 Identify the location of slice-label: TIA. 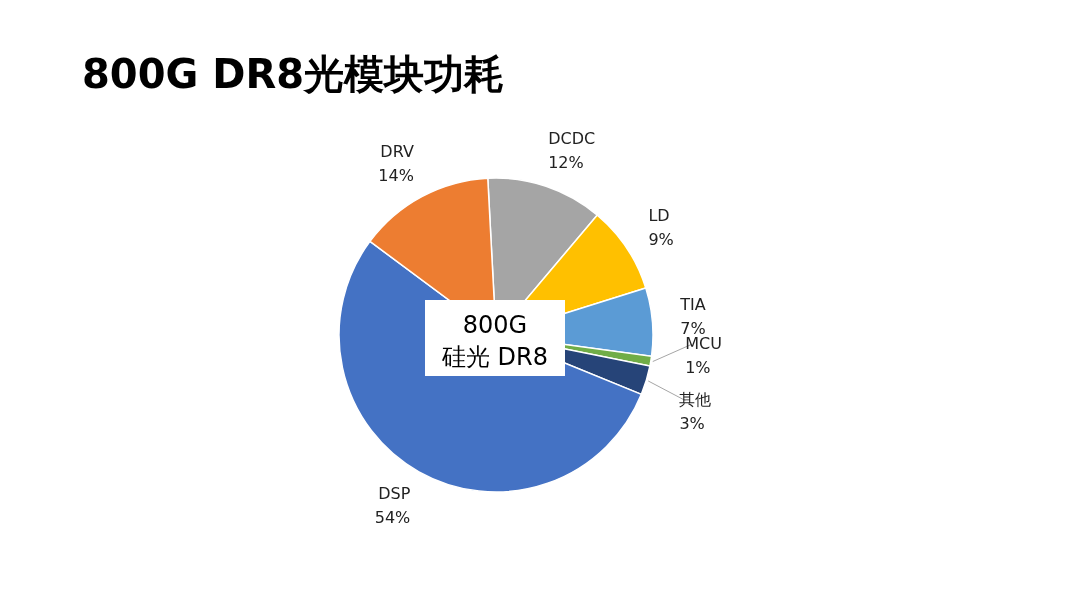
(692, 304).